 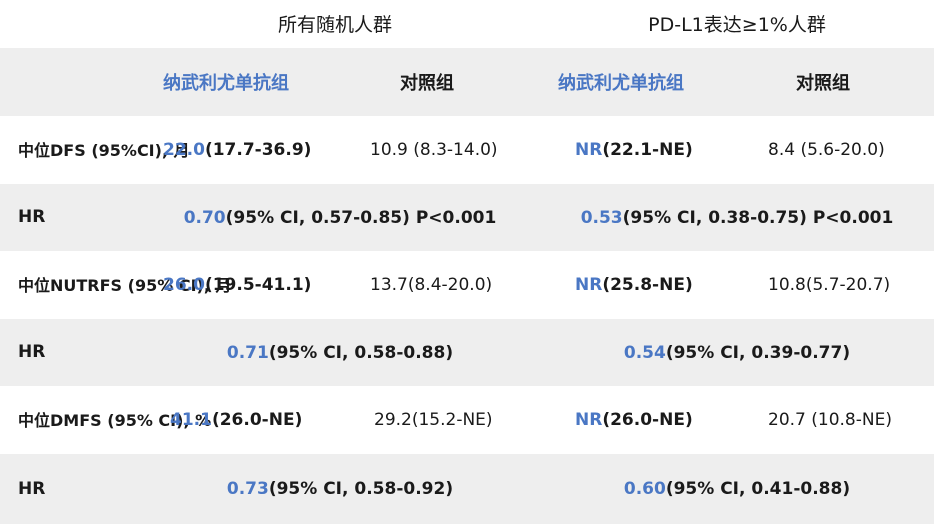 What do you see at coordinates (433, 420) in the screenshot?
I see `dmfs-all-control: 29.2(15.2-NE)` at bounding box center [433, 420].